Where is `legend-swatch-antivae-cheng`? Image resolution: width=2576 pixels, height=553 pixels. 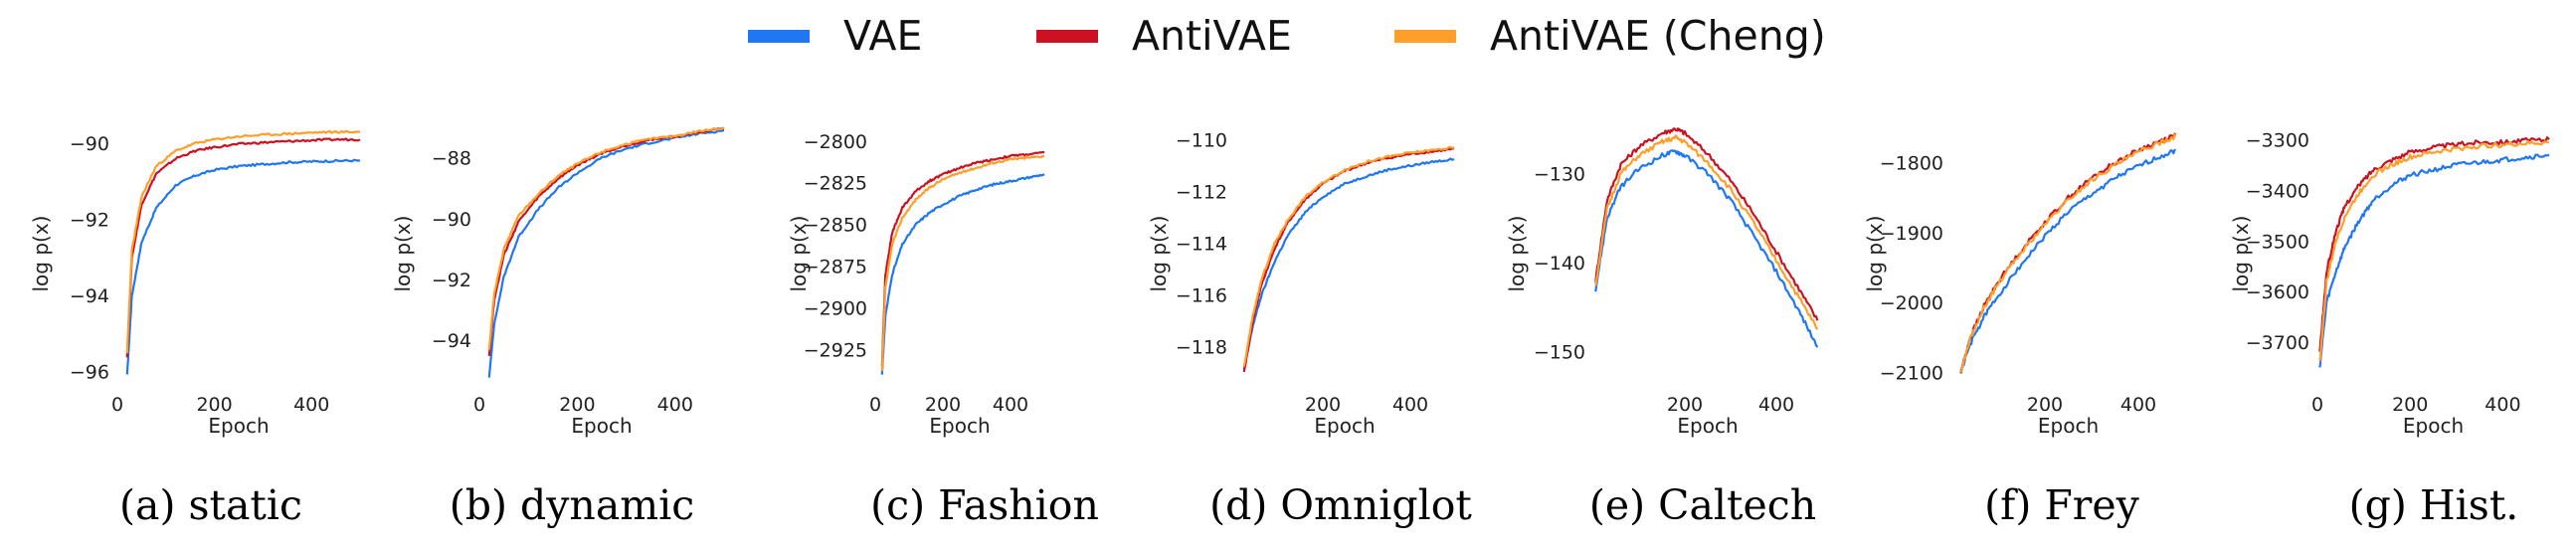 legend-swatch-antivae-cheng is located at coordinates (1425, 36).